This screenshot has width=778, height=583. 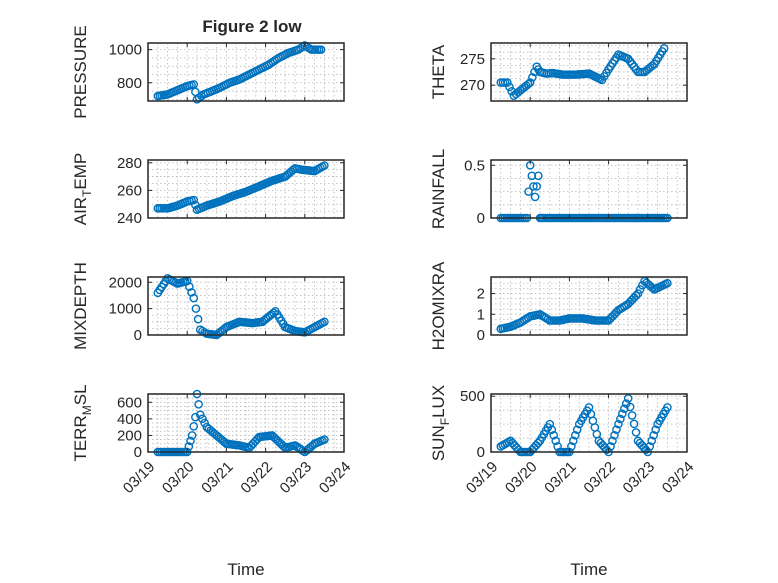 I want to click on y-tick-label: 240, so click(x=129, y=218).